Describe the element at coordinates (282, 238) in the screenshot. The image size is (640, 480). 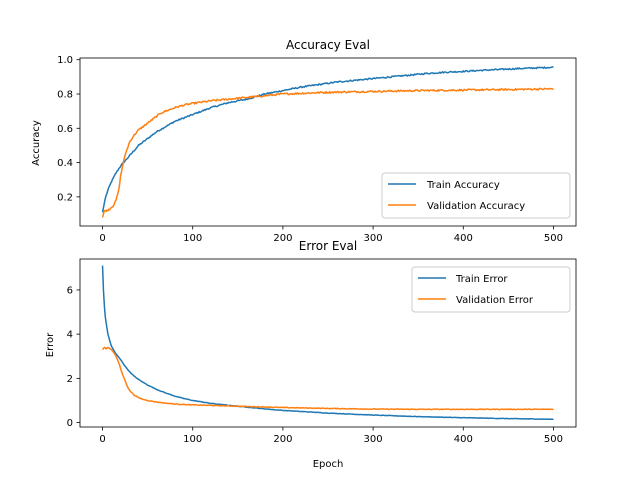
I see `accuracy-x-tick-label: 200` at that location.